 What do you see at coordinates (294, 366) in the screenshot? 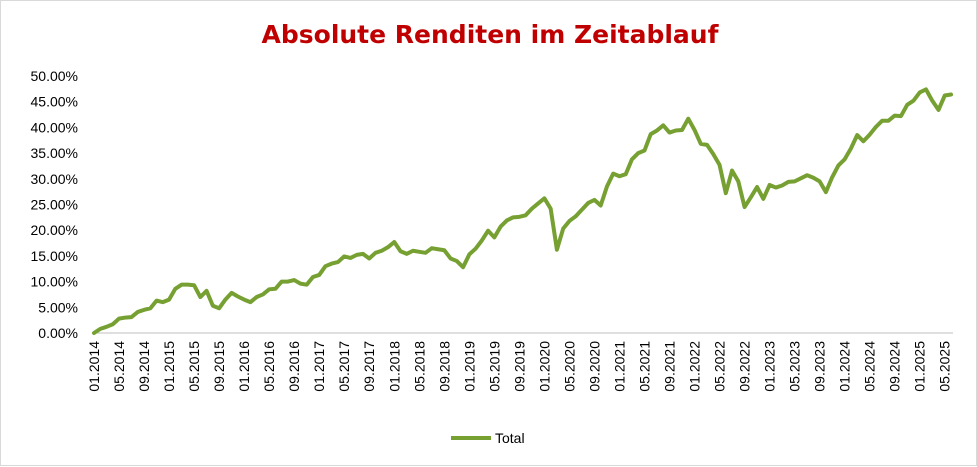
I see `x-tick-label: 09.2016` at bounding box center [294, 366].